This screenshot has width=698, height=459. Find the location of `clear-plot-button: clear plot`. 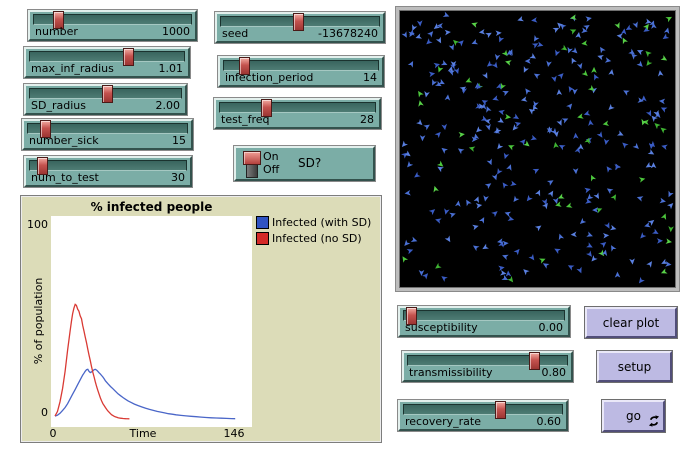

clear-plot-button: clear plot is located at coordinates (631, 322).